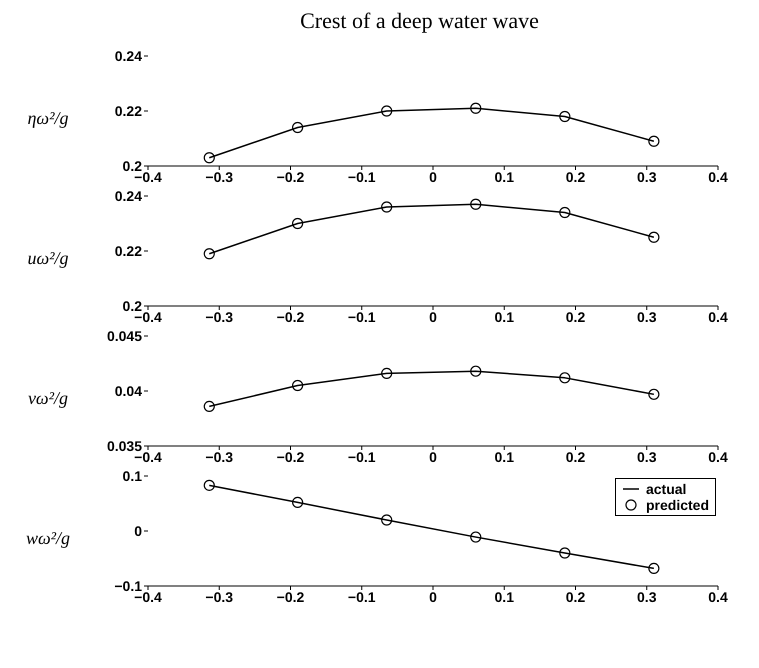 The width and height of the screenshot is (759, 668). Describe the element at coordinates (128, 586) in the screenshot. I see `y-tick-label: −0.1` at that location.